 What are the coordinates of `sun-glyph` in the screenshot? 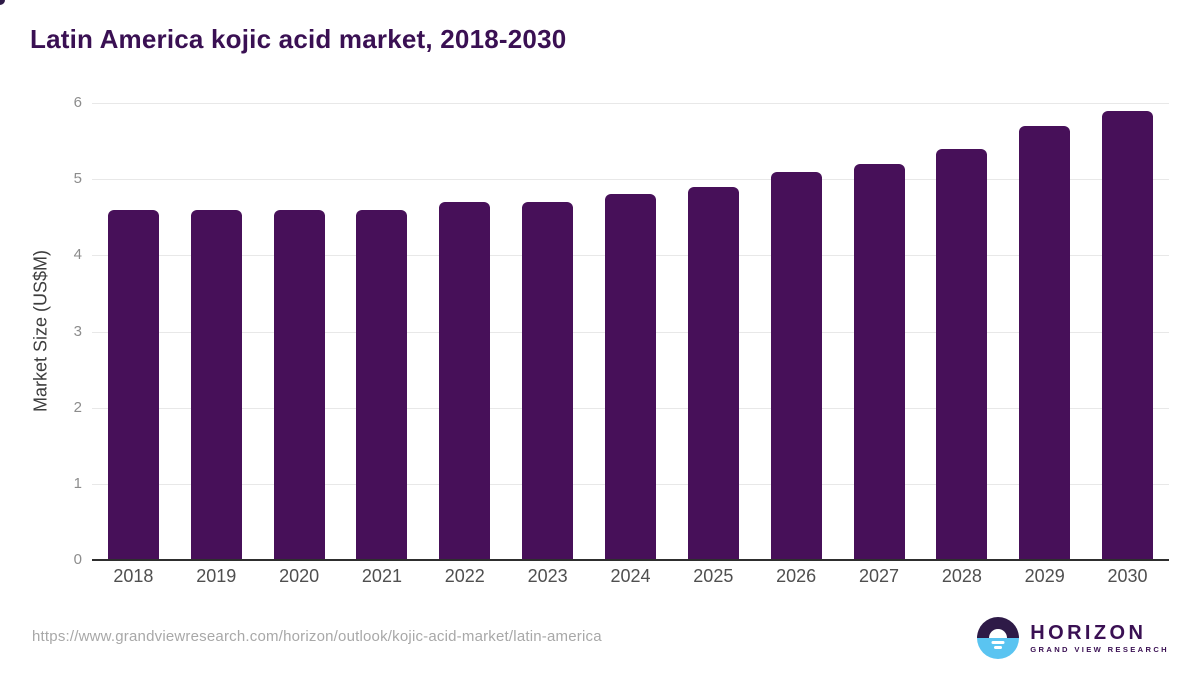 It's located at (998, 633).